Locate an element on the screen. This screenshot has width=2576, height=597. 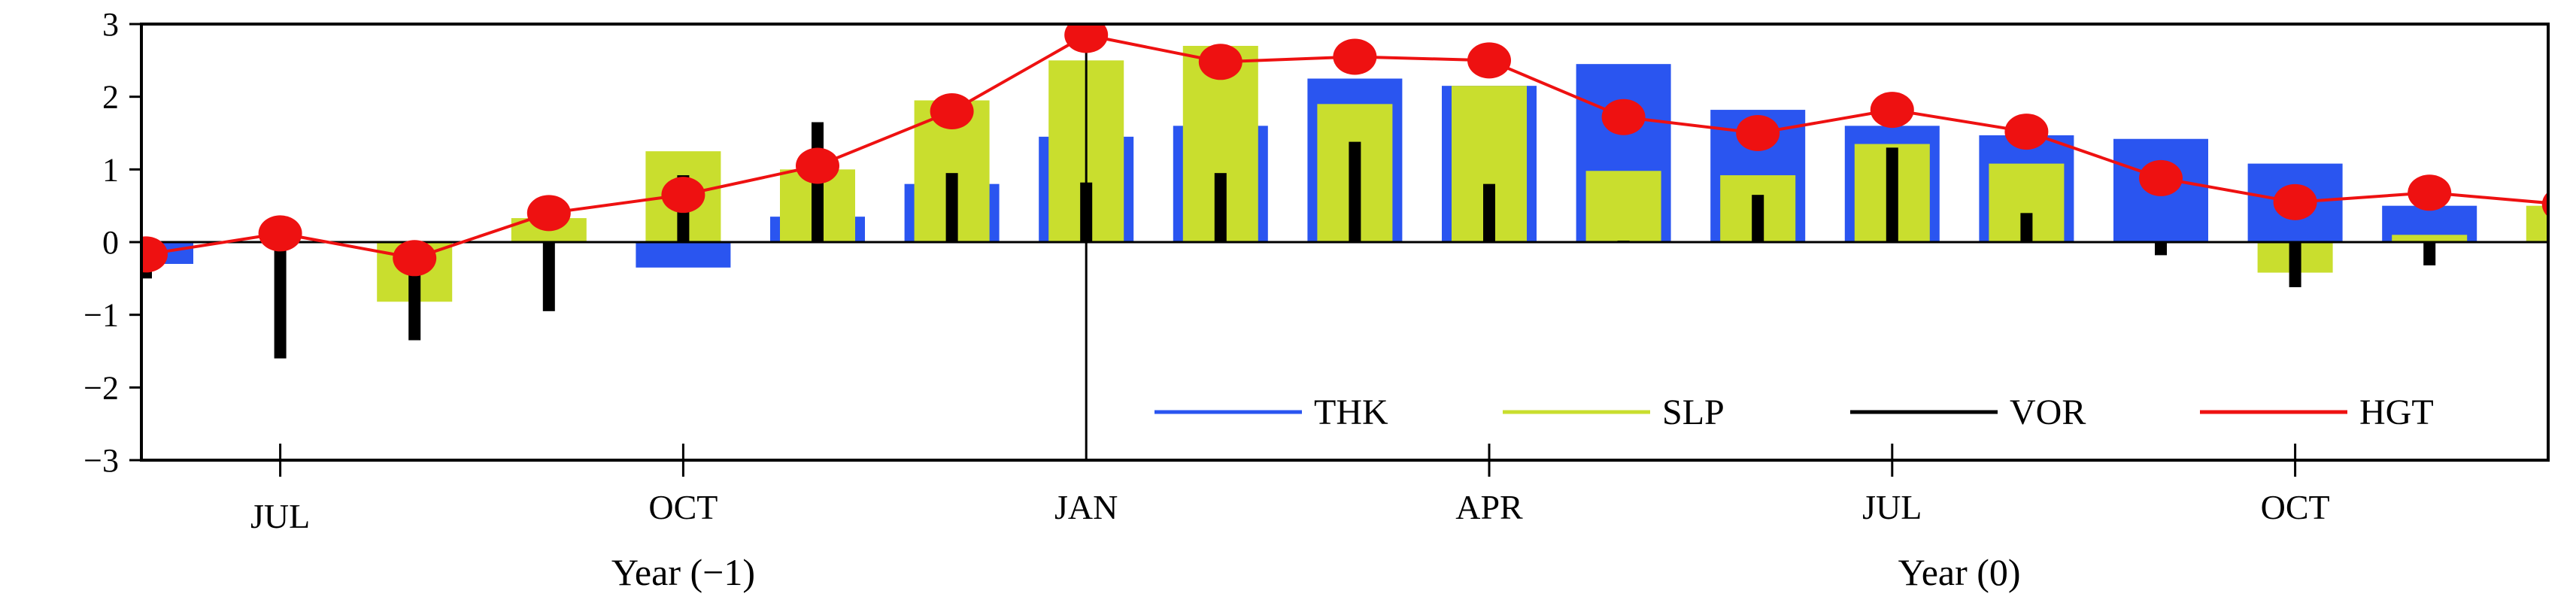
legend-label: SLP is located at coordinates (1693, 412).